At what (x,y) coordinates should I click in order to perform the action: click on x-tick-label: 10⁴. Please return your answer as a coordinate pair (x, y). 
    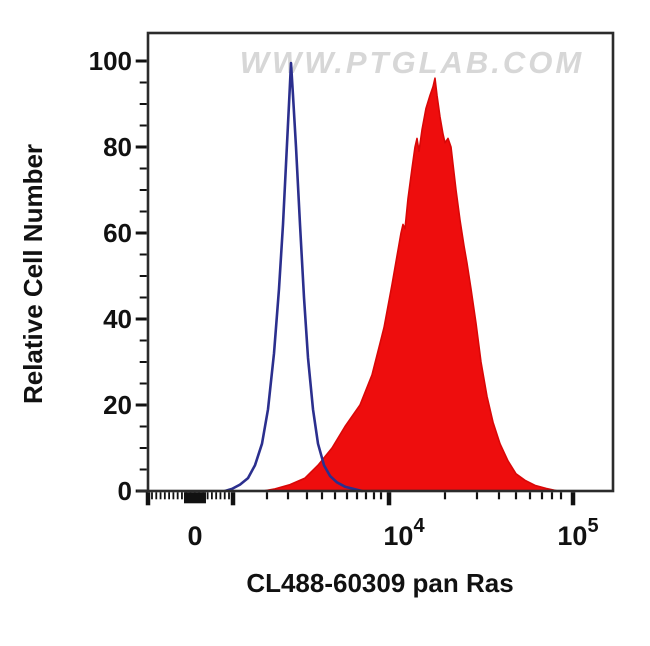
    Looking at the image, I should click on (404, 533).